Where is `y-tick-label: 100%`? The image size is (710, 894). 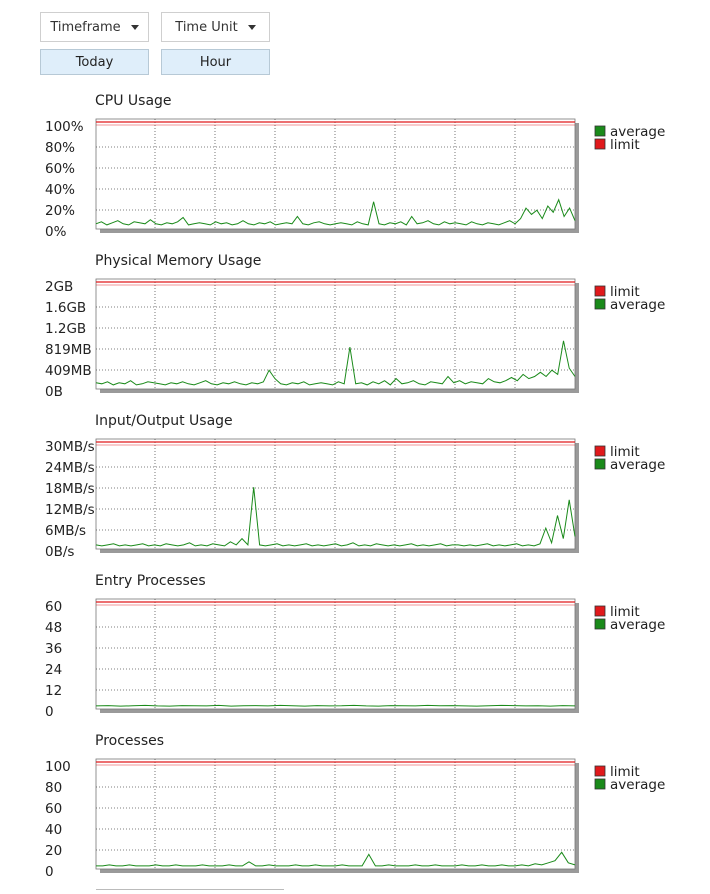
y-tick-label: 100% is located at coordinates (64, 127).